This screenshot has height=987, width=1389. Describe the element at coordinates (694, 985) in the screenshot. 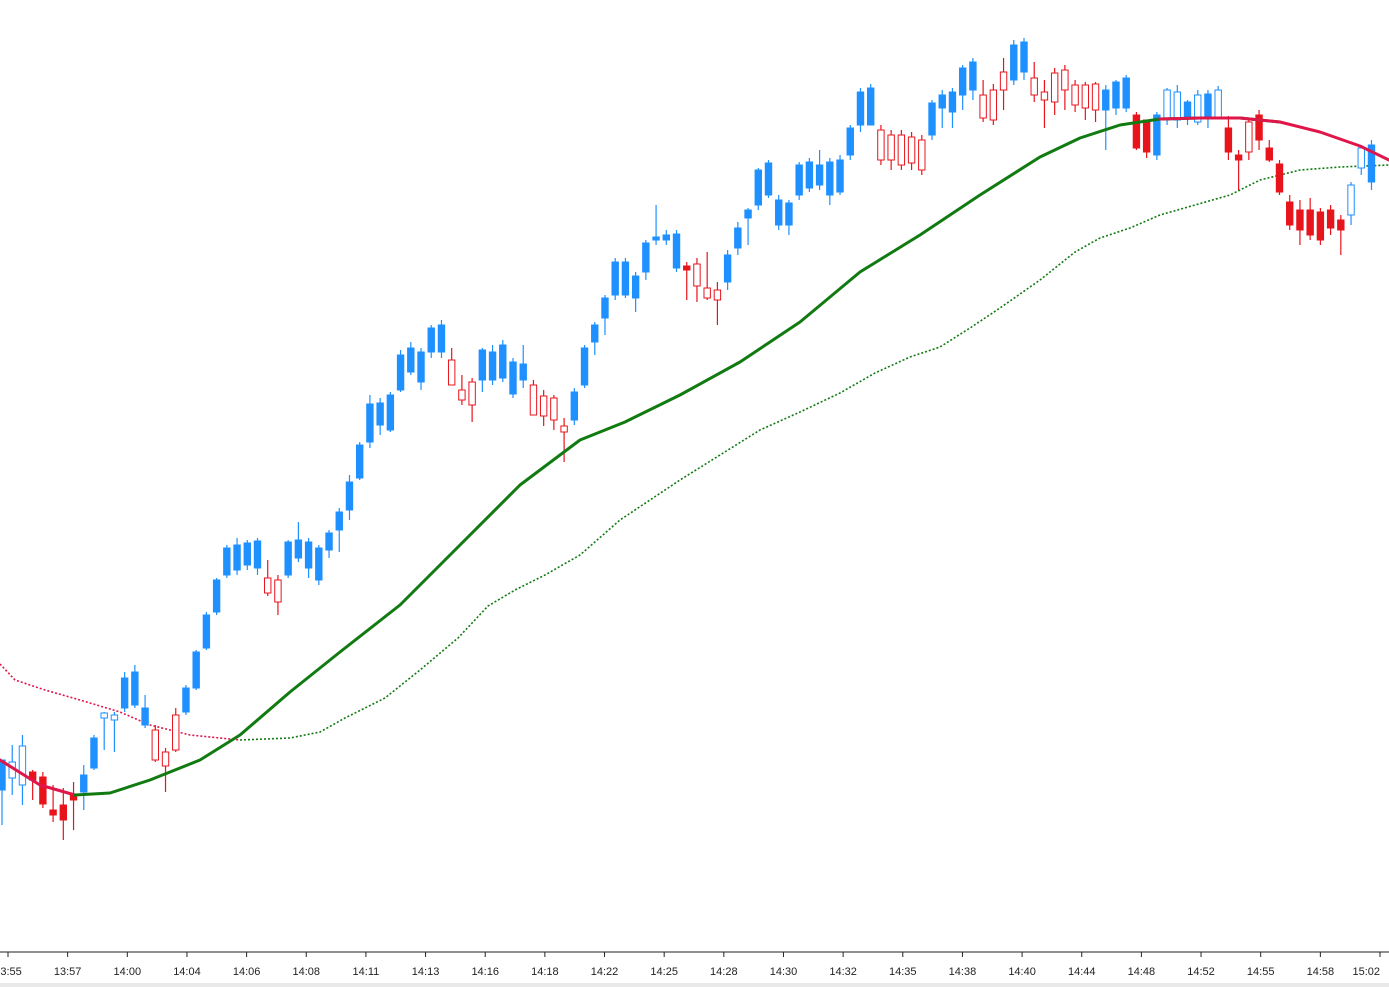

I see `scroll-strip` at that location.